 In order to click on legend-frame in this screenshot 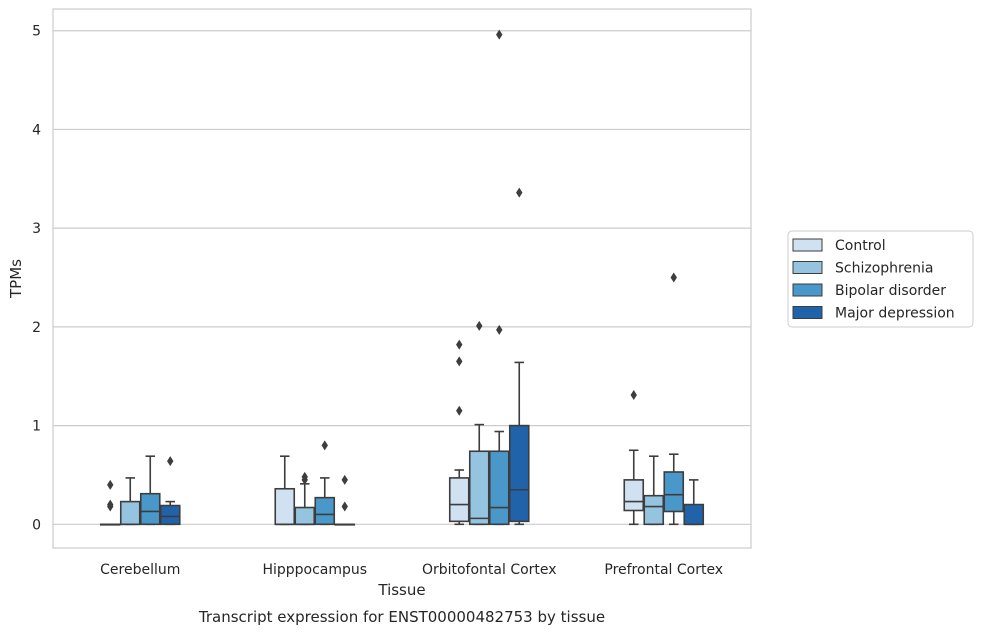, I will do `click(880, 279)`.